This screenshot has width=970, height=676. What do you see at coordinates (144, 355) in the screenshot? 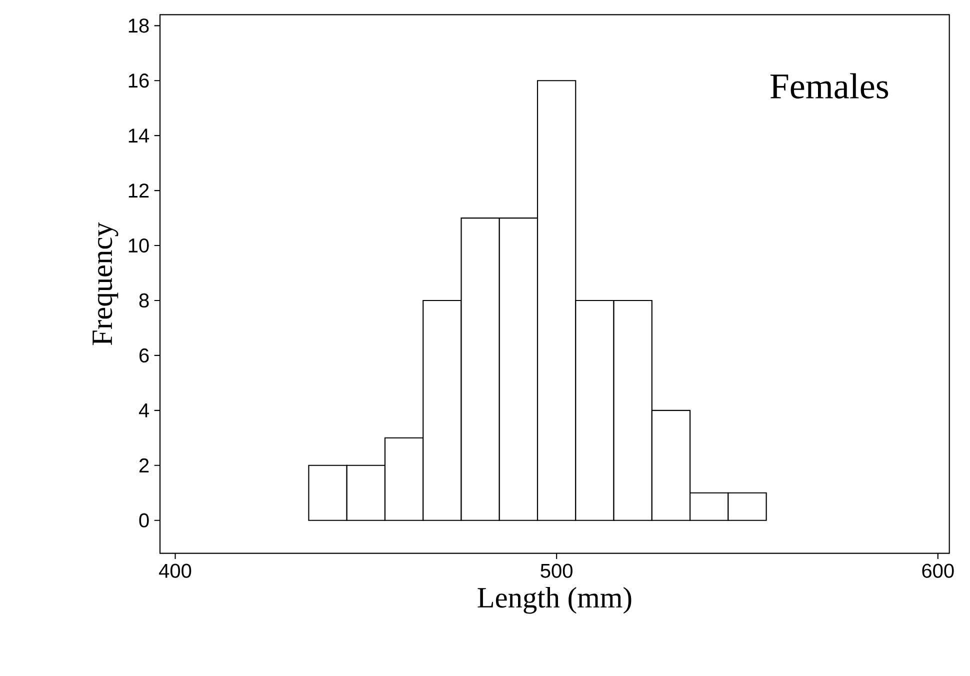
I see `y-tick-label: 6` at bounding box center [144, 355].